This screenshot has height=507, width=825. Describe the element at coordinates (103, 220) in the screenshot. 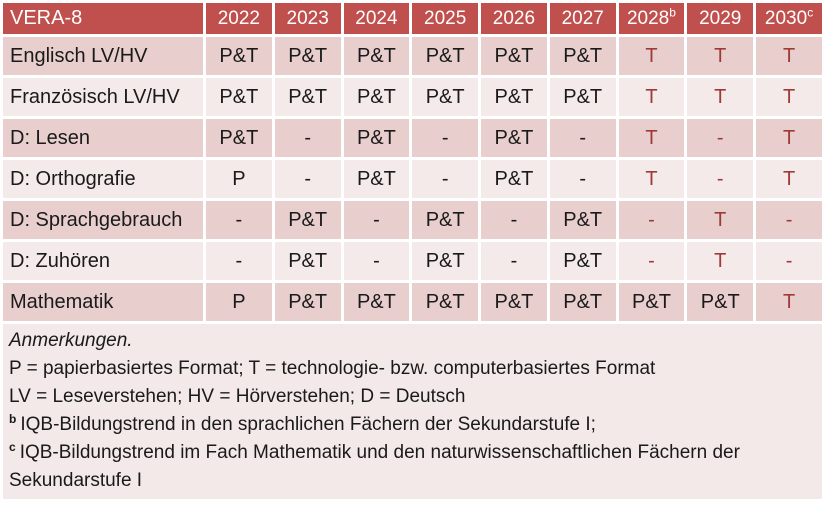

I see `row-label: D: Sprachgebrauch` at that location.